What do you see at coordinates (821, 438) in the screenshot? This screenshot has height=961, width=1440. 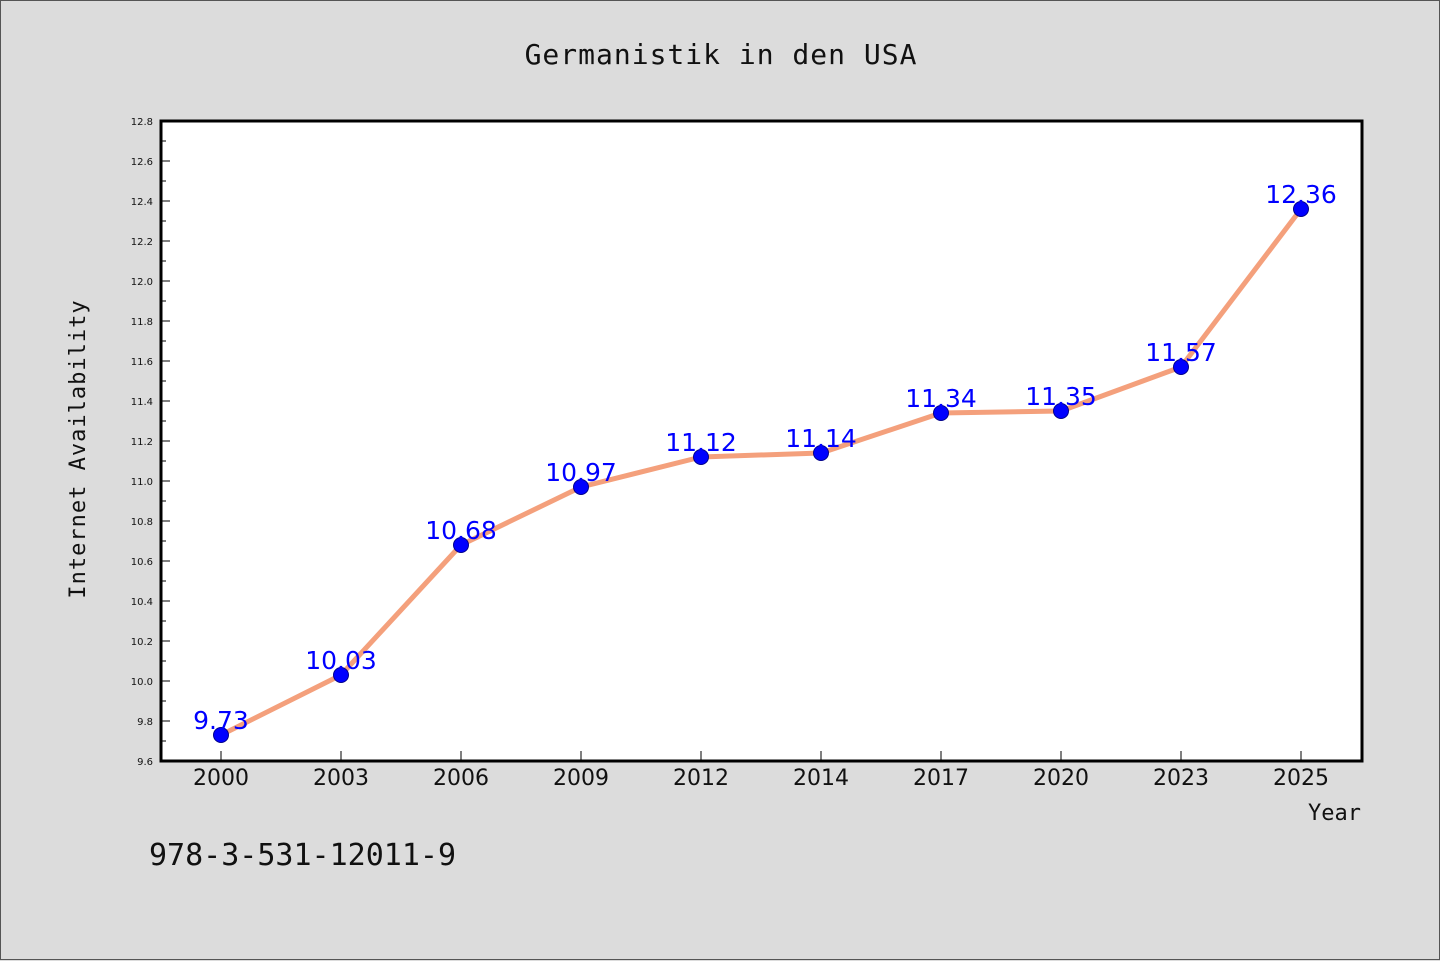 I see `data-label: 11.14` at bounding box center [821, 438].